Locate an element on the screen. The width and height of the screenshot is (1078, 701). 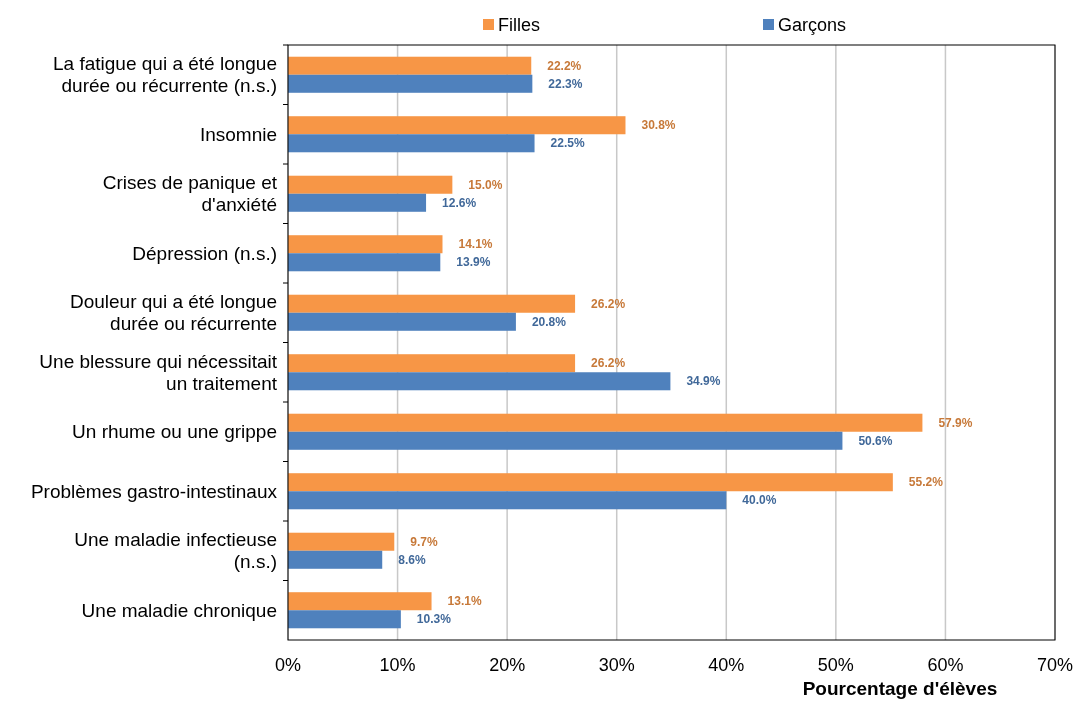
data-label: 13.1% is located at coordinates (464, 601).